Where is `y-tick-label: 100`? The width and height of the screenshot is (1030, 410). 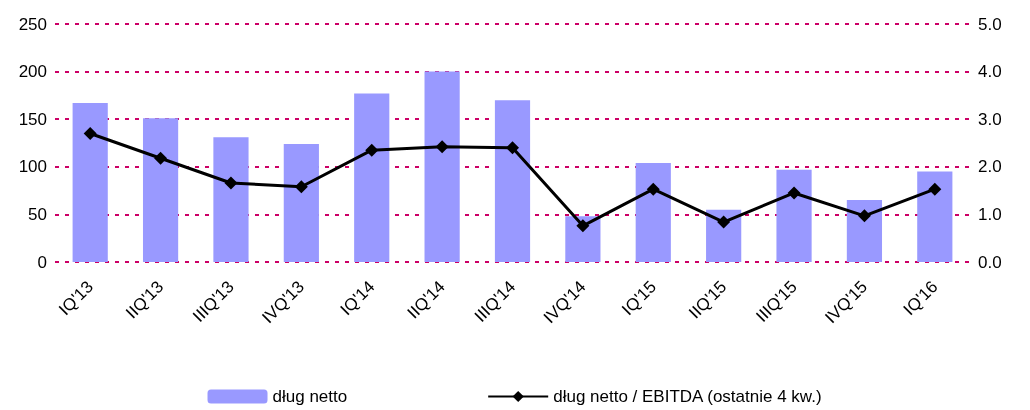
y-tick-label: 100 is located at coordinates (32, 167).